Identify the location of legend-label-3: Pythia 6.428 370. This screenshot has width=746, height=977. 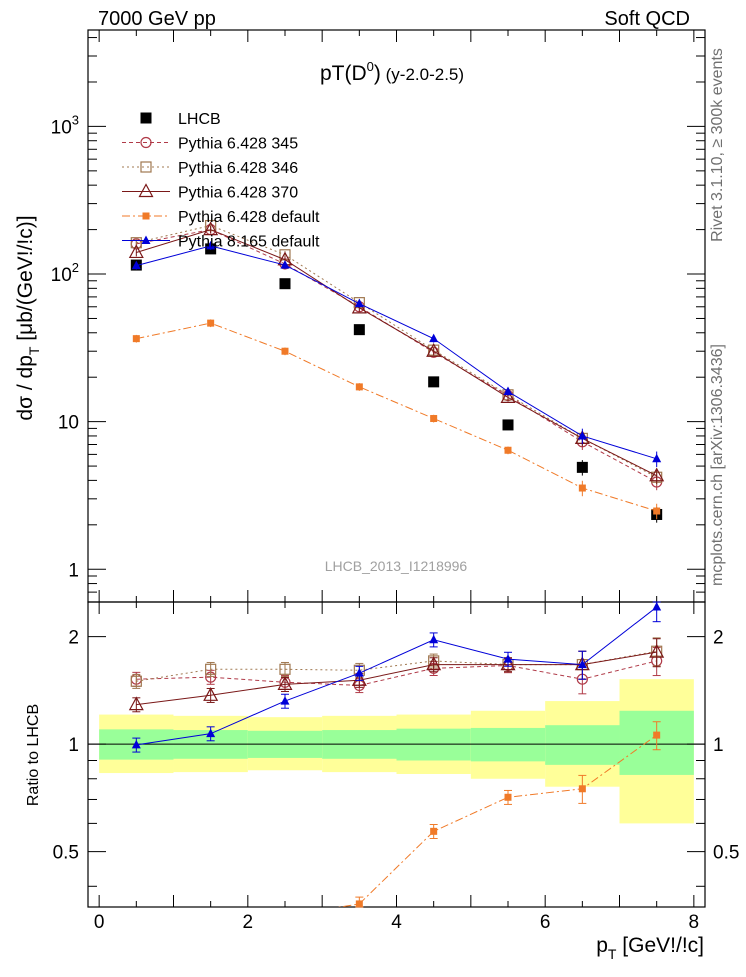
(238, 193).